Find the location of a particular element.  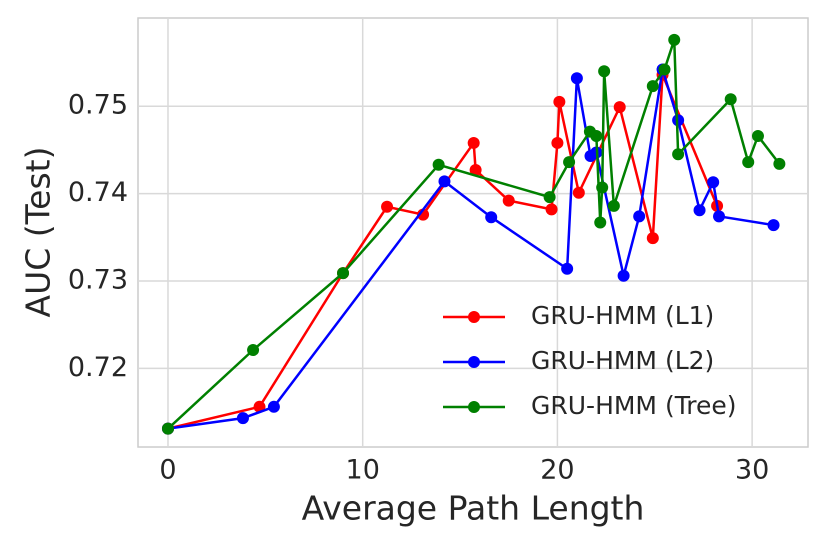

legend-label: GRU-HMM (Tree) is located at coordinates (634, 405).